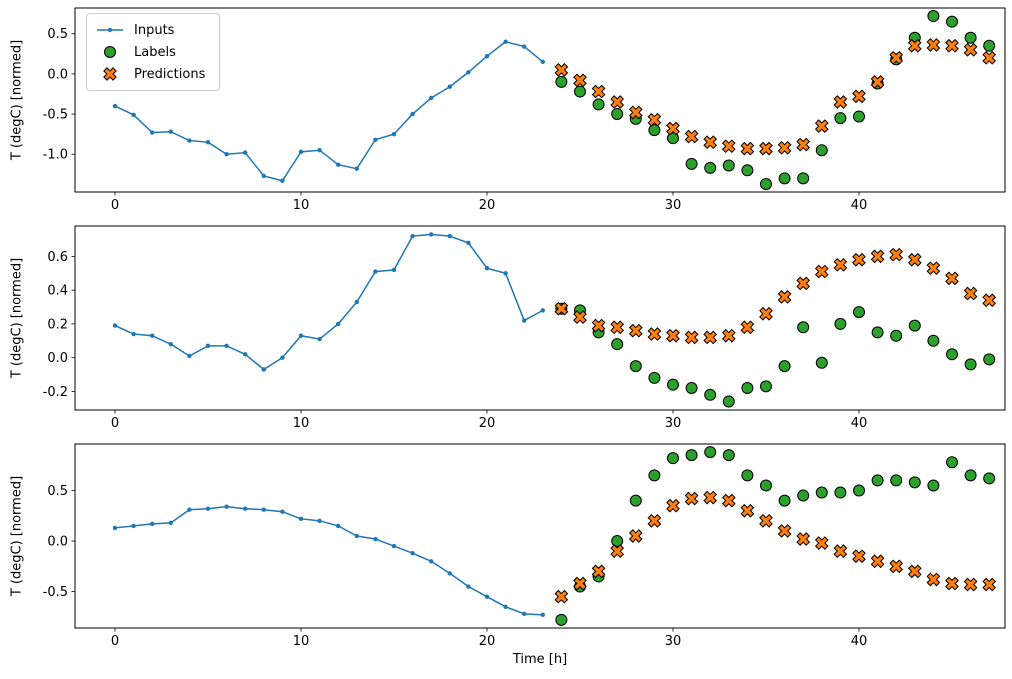  Describe the element at coordinates (55, 155) in the screenshot. I see `y-tick-label: -1.0` at that location.